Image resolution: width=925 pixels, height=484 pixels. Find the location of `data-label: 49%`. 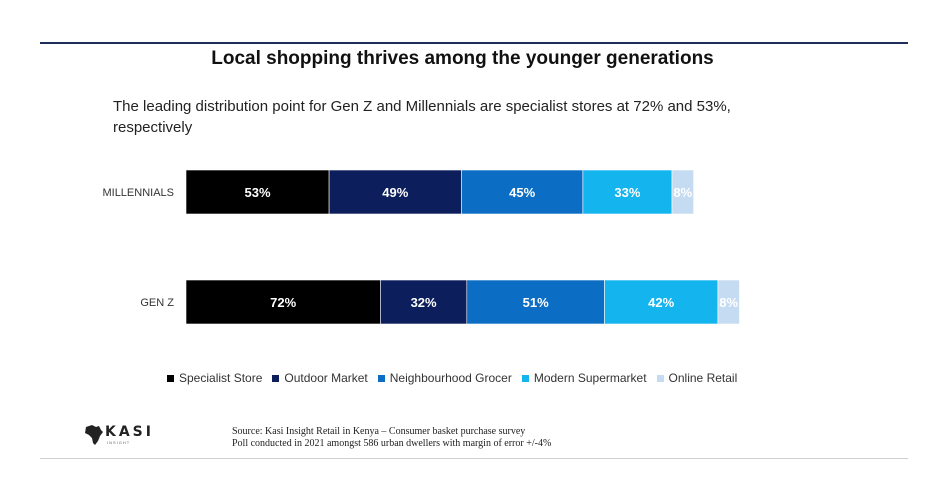

data-label: 49% is located at coordinates (395, 192).